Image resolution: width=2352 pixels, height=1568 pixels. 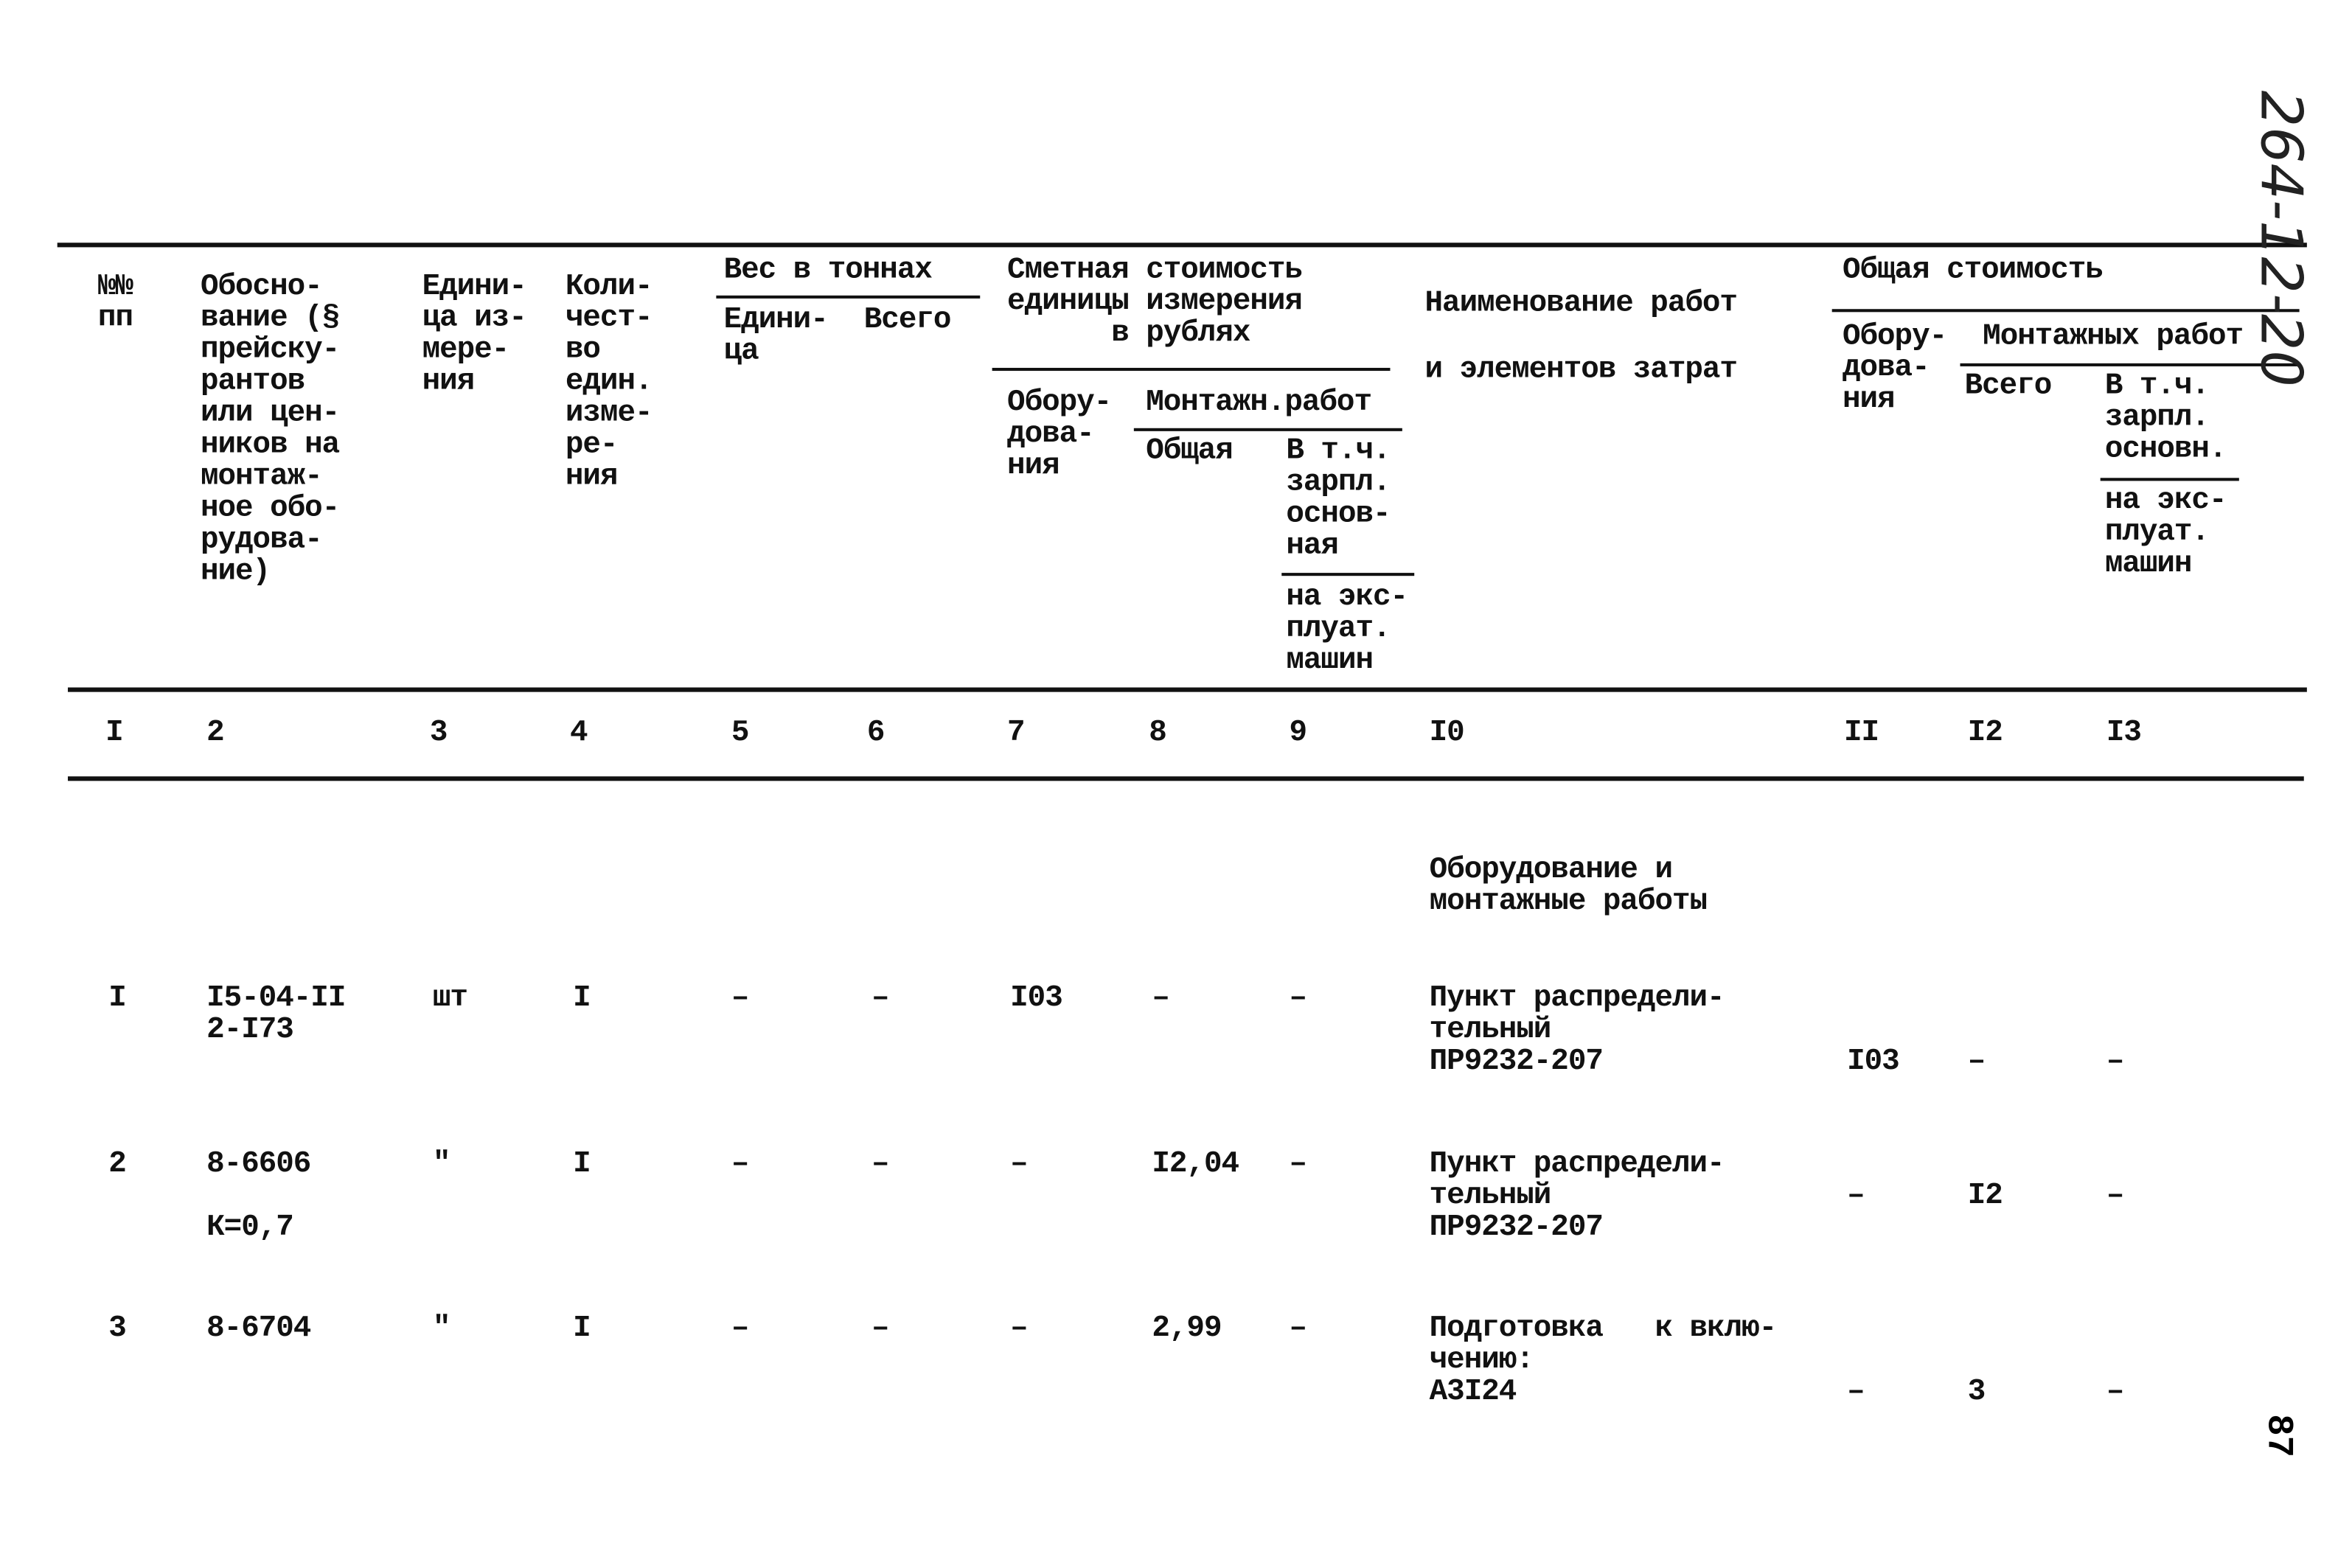 What do you see at coordinates (1976, 1062) in the screenshot?
I see `cell-t-inst: –` at bounding box center [1976, 1062].